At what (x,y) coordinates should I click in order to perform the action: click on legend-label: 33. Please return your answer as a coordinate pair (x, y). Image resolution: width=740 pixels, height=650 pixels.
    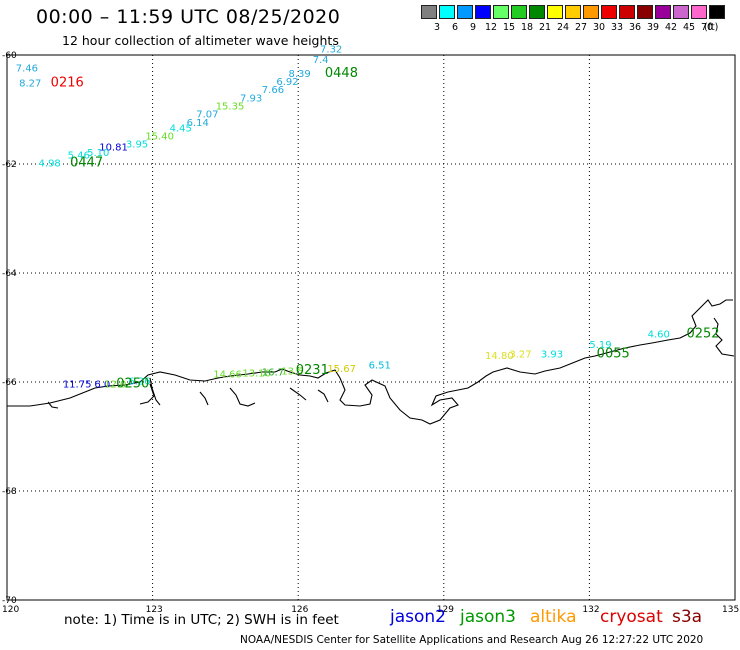
    Looking at the image, I should click on (617, 27).